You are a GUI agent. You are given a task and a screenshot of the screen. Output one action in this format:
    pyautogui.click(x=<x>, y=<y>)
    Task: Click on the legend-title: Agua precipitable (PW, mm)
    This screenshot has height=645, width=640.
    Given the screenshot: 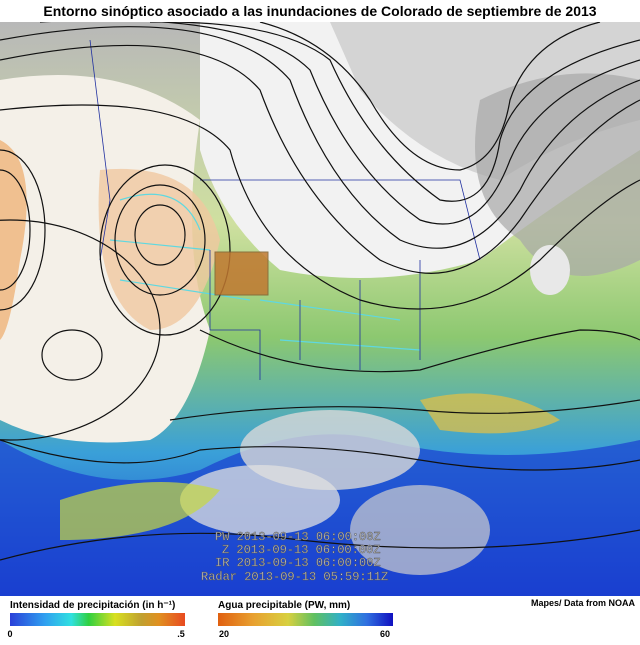 What is the action you would take?
    pyautogui.click(x=284, y=605)
    